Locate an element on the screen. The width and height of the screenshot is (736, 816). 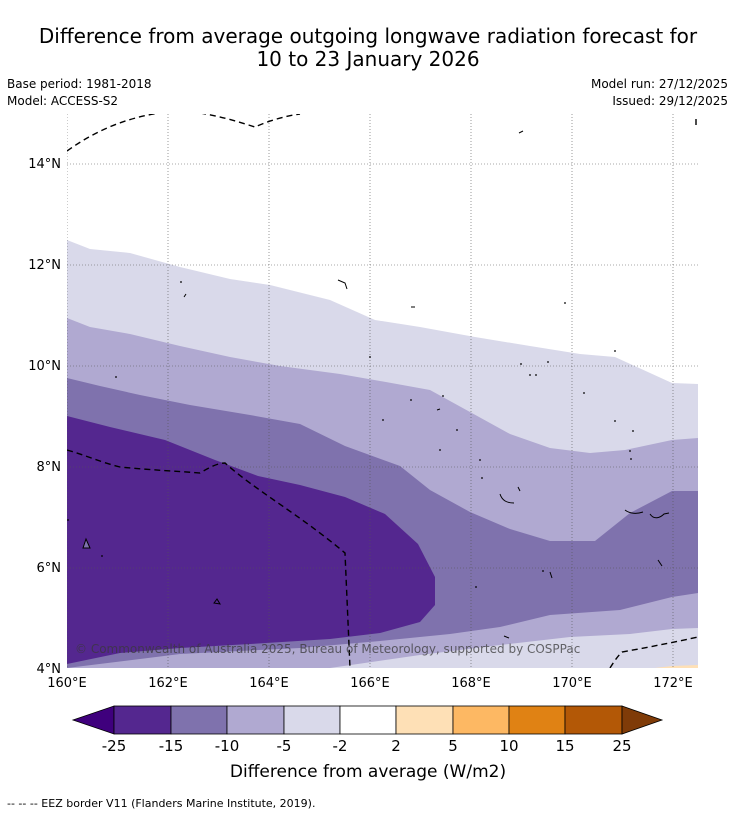
lat-label-12n: 12°N is located at coordinates (44, 265).